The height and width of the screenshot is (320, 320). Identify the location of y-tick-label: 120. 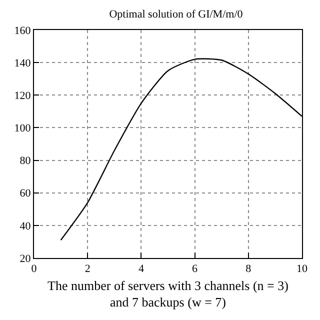
(23, 96).